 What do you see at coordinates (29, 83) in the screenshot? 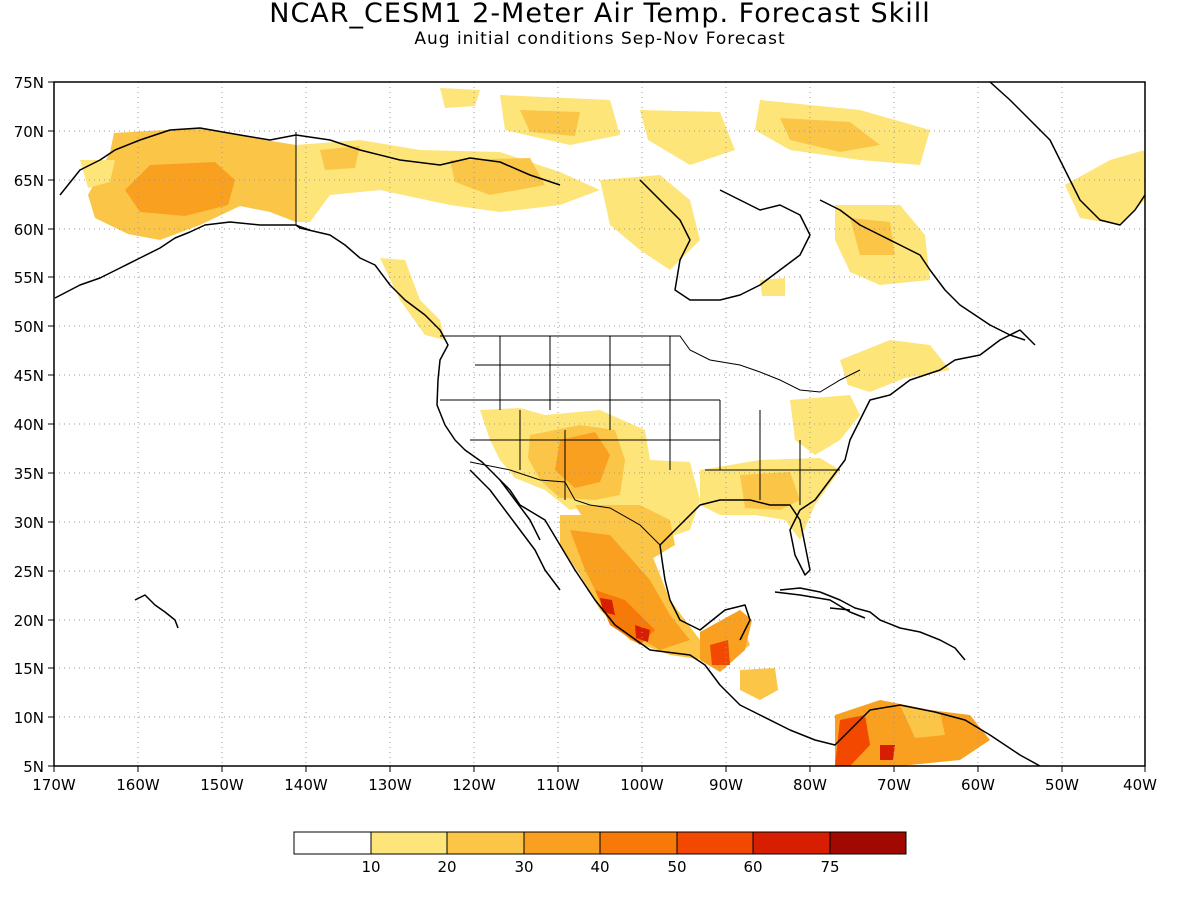
I see `lat-label: 75N` at bounding box center [29, 83].